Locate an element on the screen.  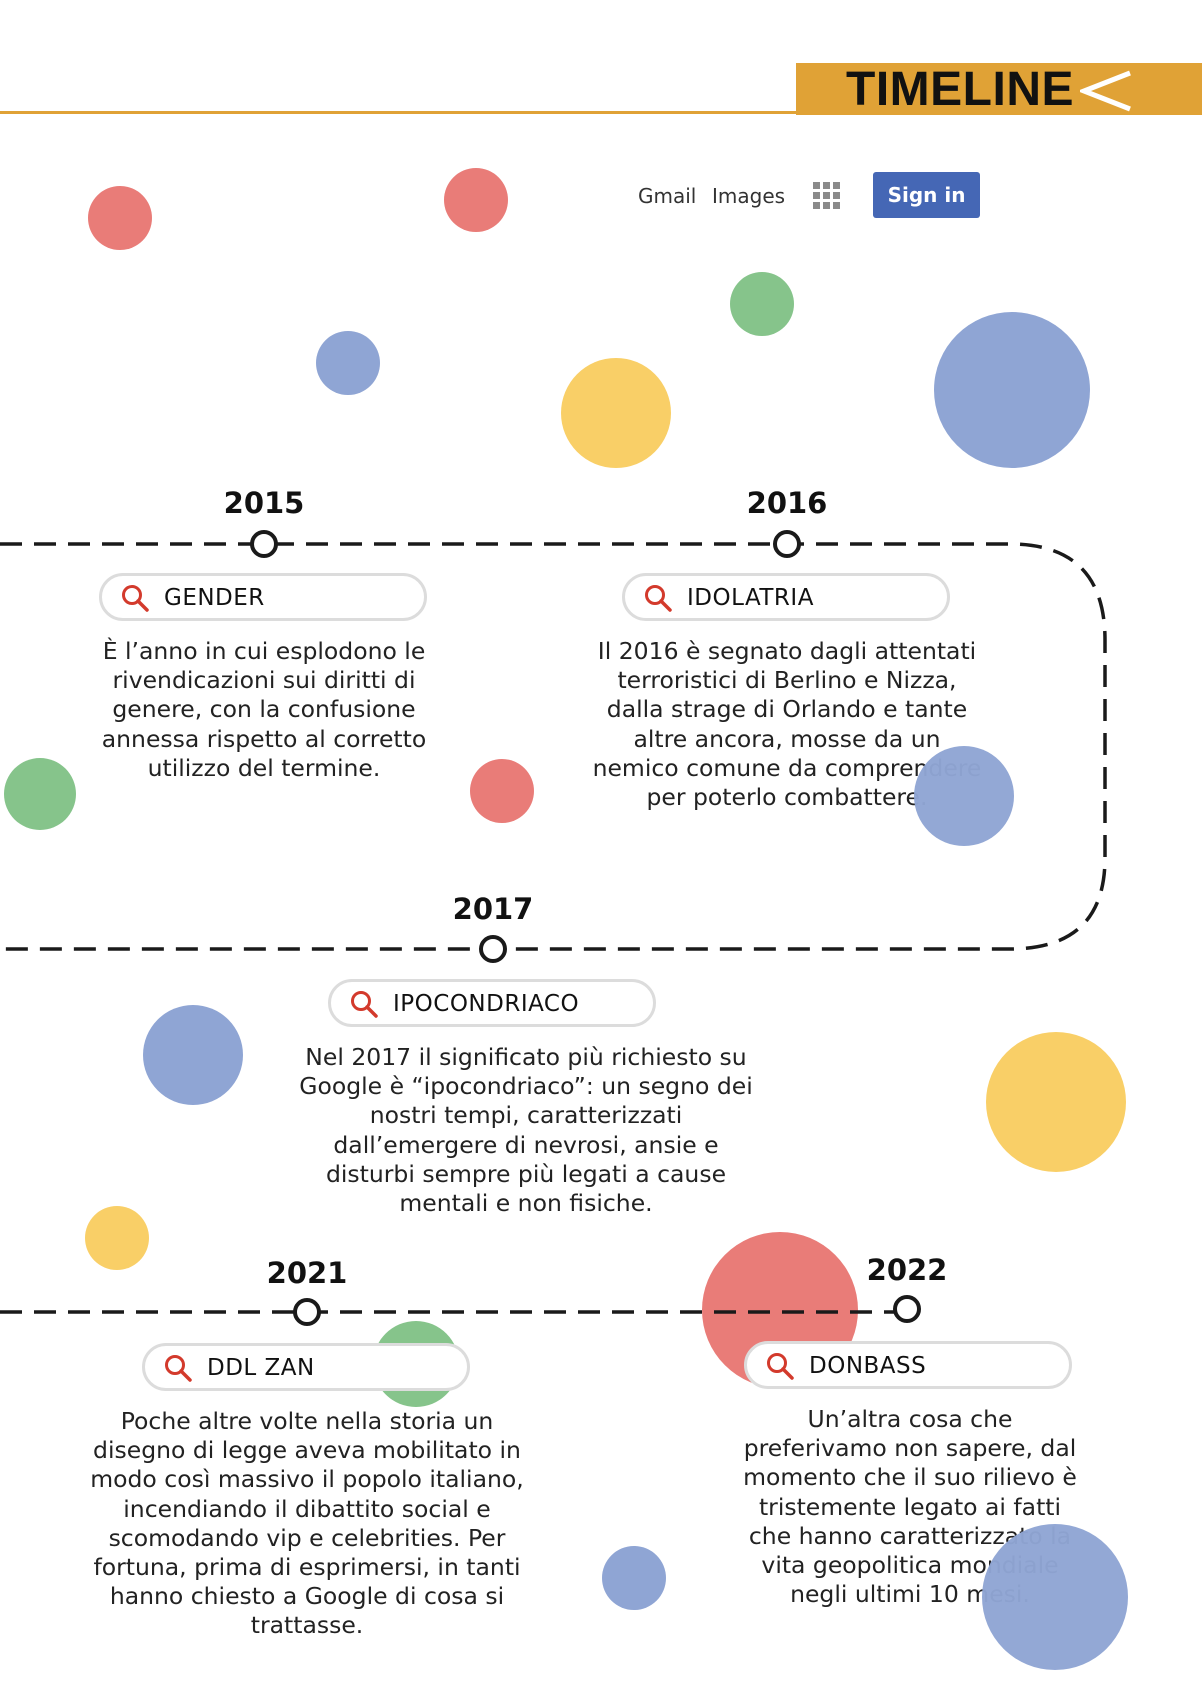
search-bar: DDL ZAN is located at coordinates (306, 1367).